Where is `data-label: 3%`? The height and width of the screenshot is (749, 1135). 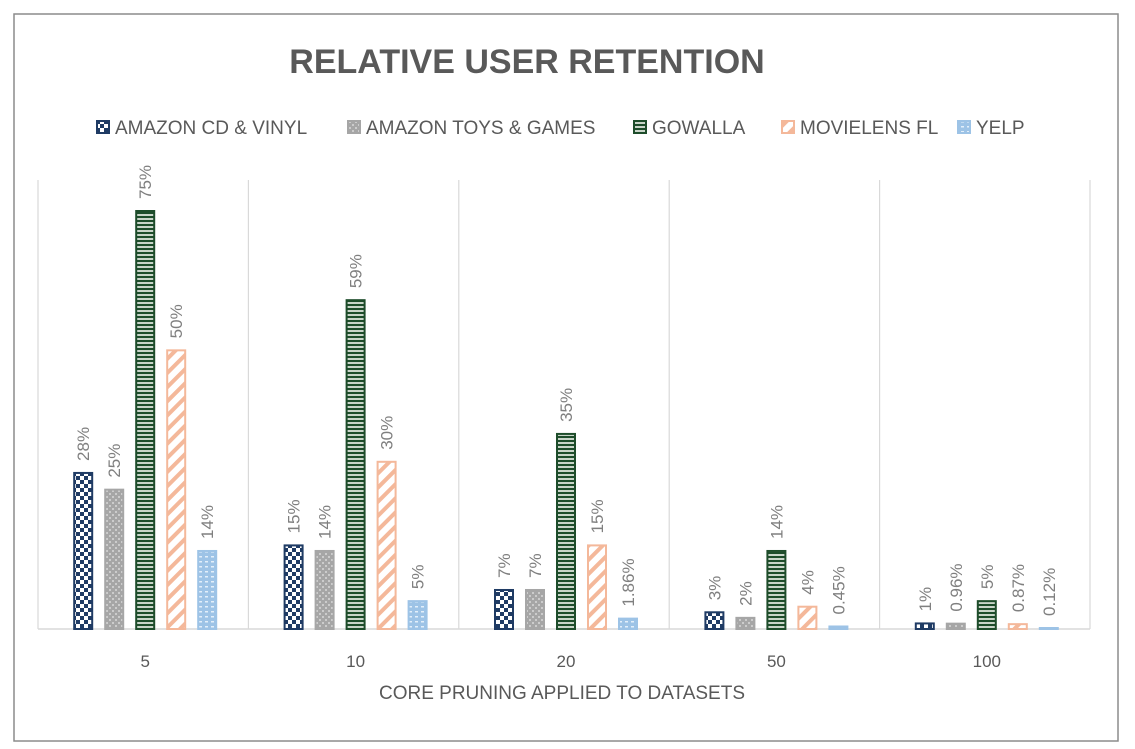
data-label: 3% is located at coordinates (714, 588).